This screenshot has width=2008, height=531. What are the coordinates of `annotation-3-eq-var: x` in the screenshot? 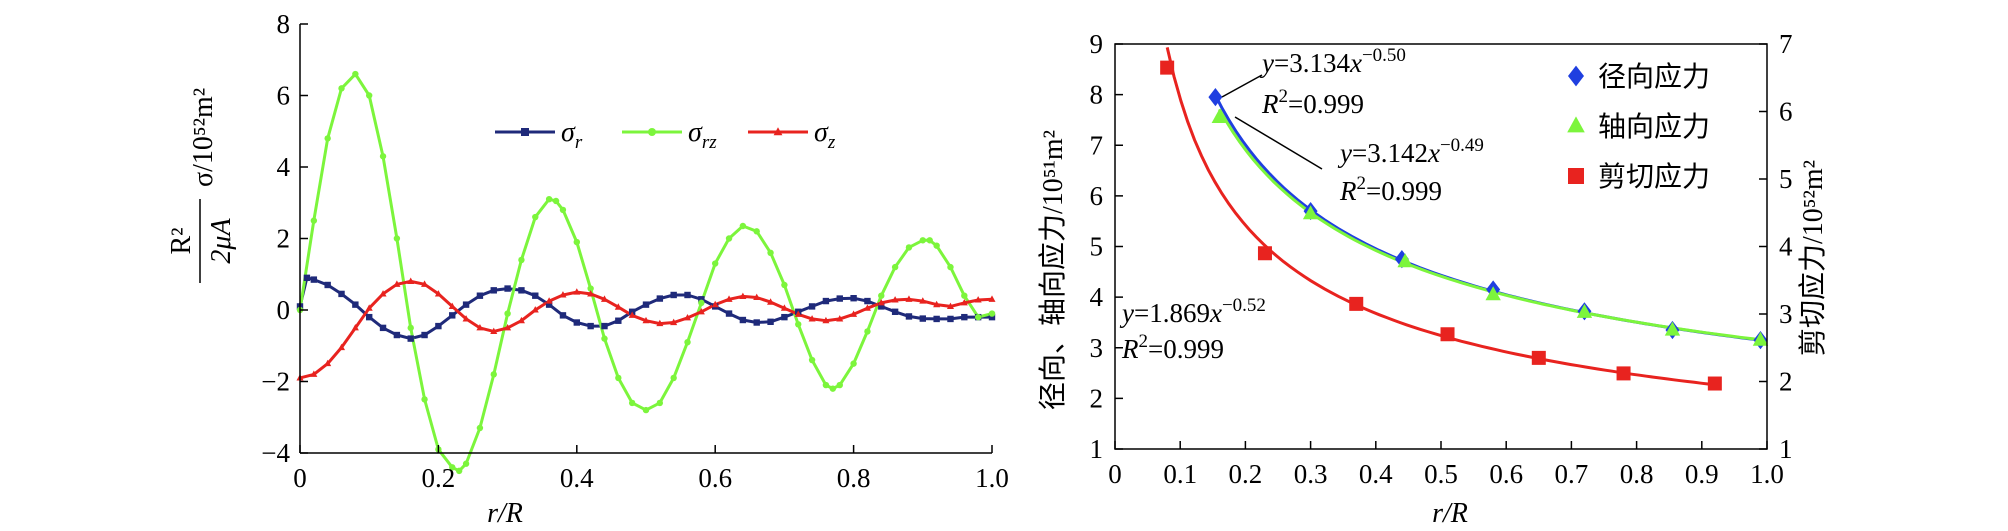 It's located at (1215, 313).